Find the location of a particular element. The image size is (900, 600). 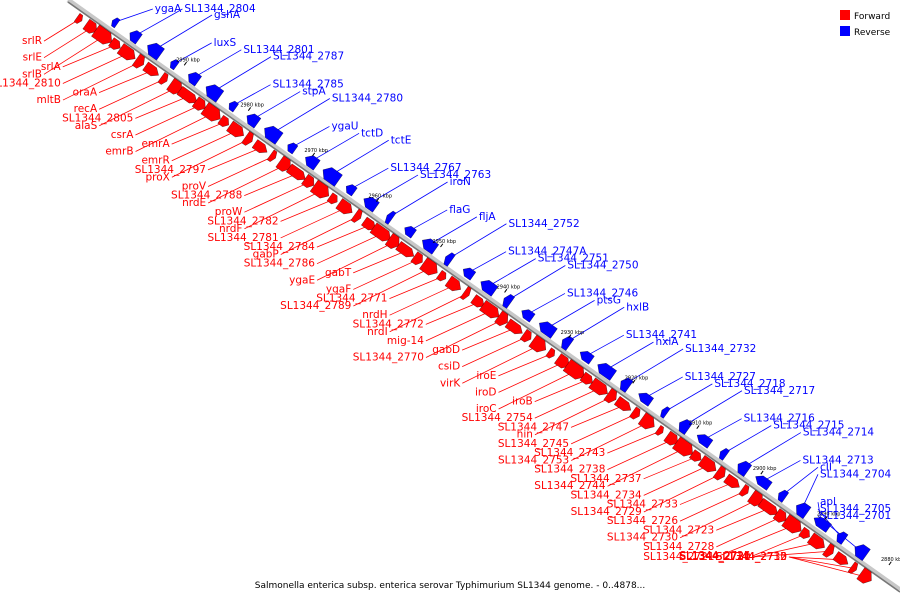

reverse-gene-label: ygaU is located at coordinates (344, 126).